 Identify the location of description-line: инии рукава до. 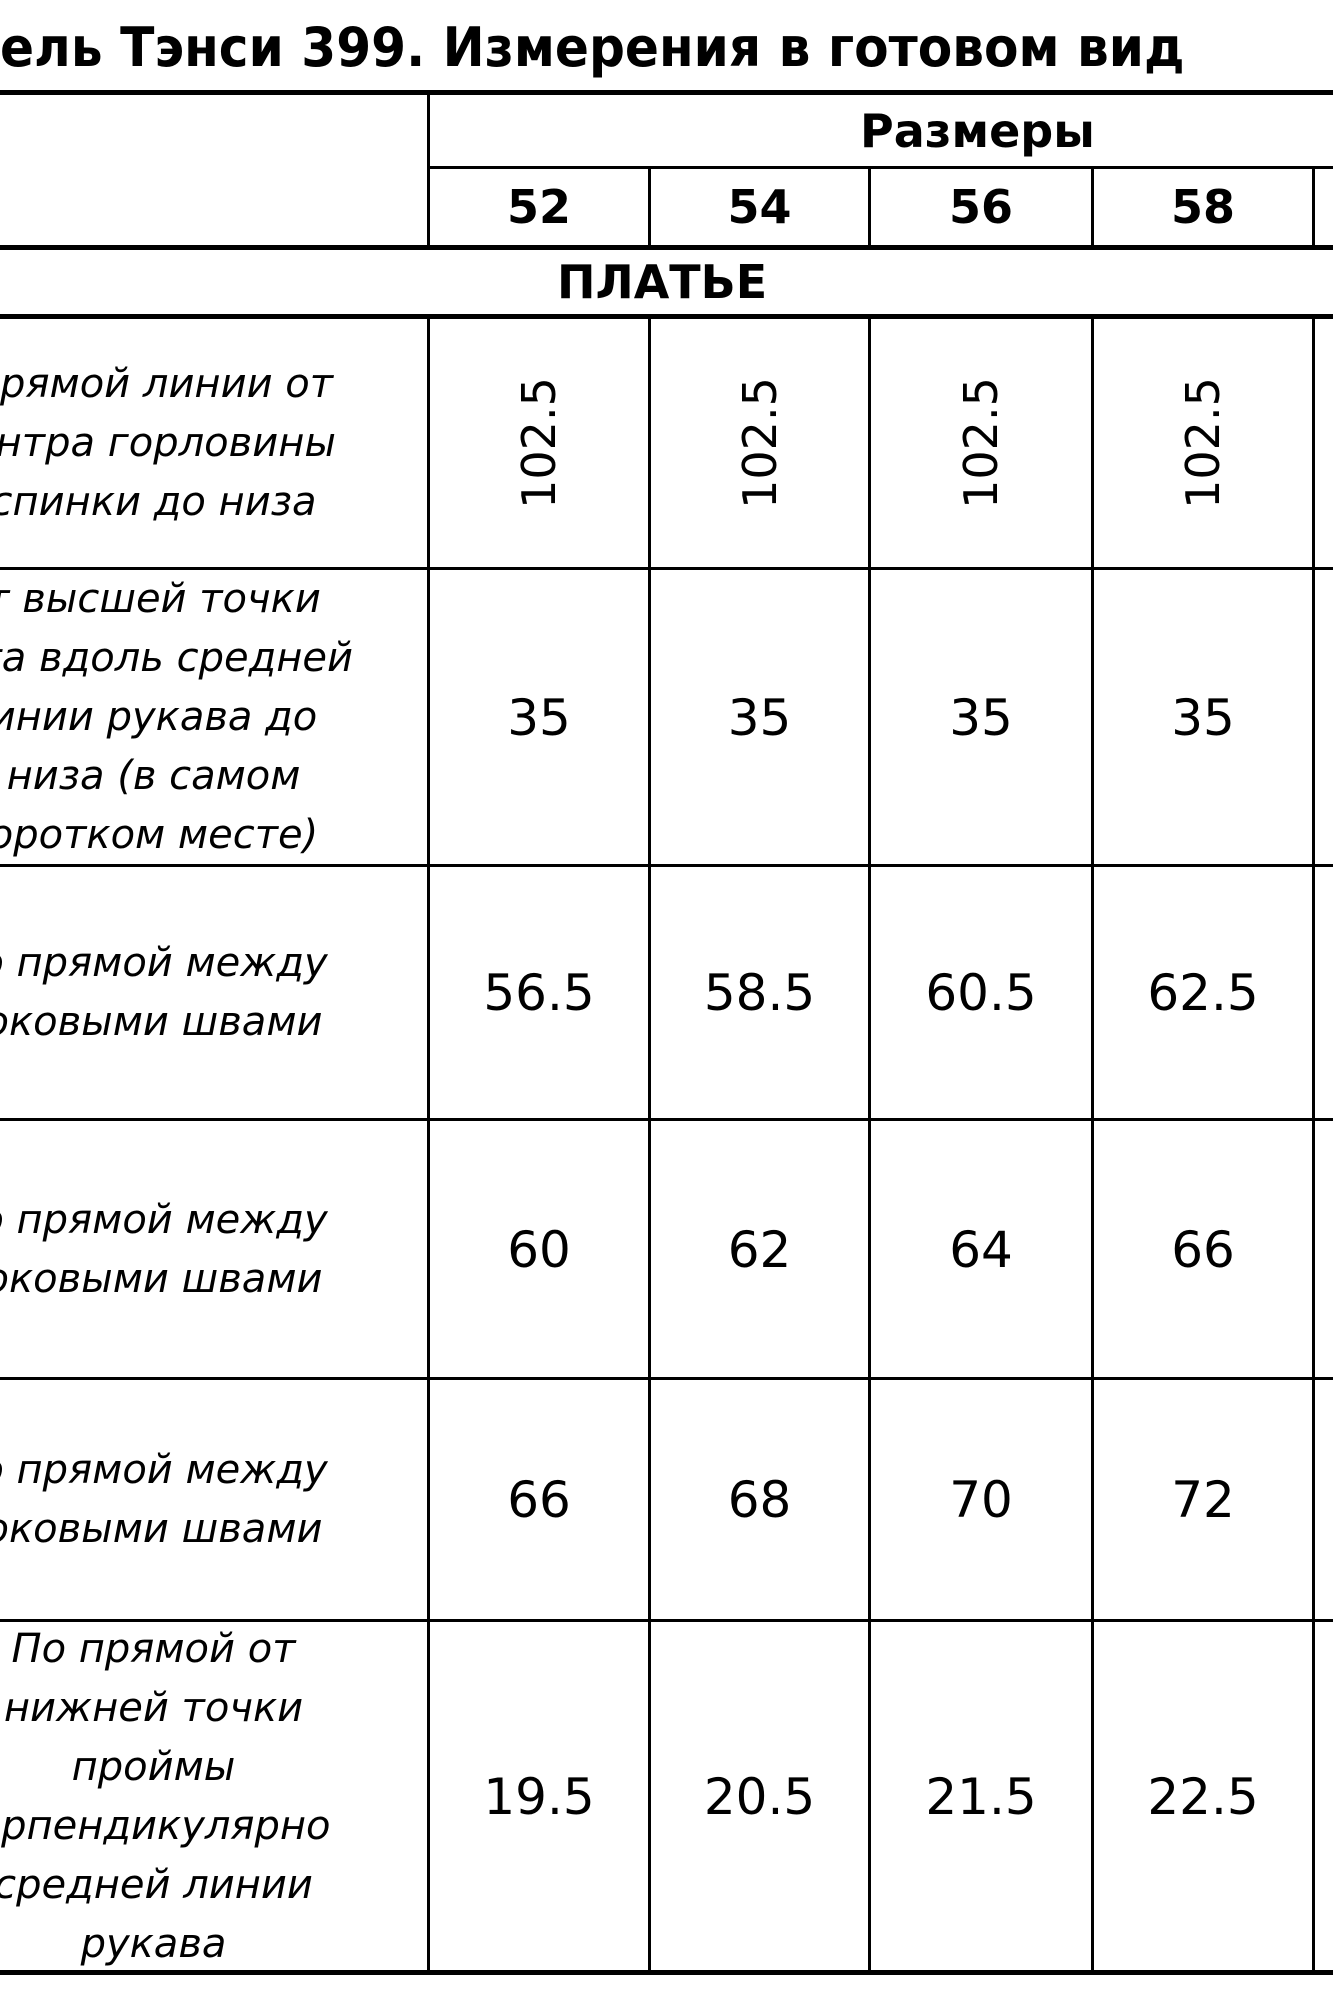
(159, 717).